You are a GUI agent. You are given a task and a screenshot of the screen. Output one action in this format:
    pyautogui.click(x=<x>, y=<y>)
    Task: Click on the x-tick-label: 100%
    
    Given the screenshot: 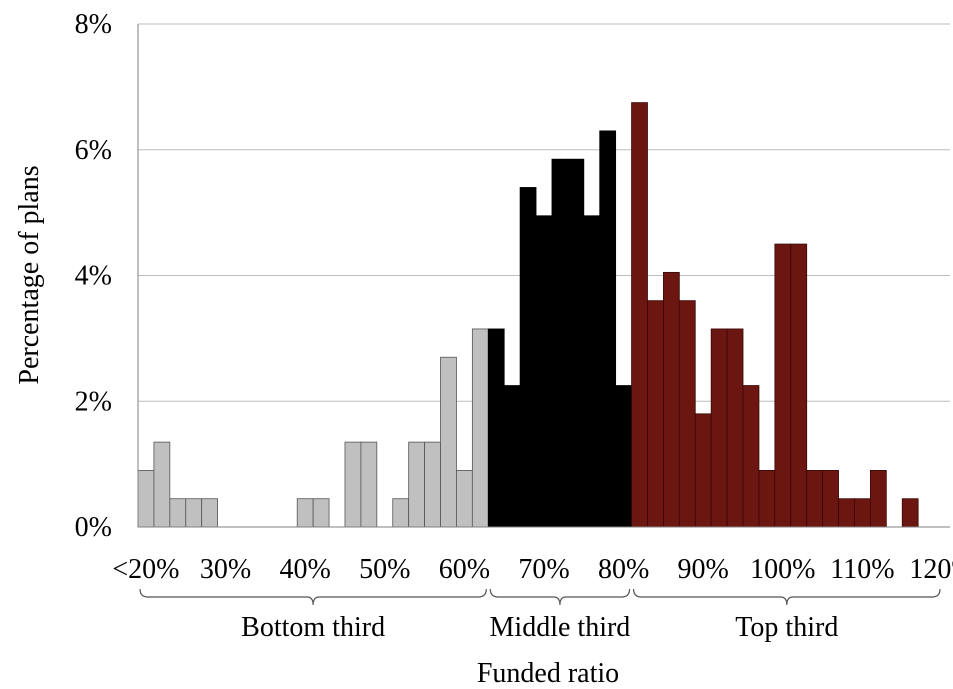 What is the action you would take?
    pyautogui.click(x=782, y=569)
    